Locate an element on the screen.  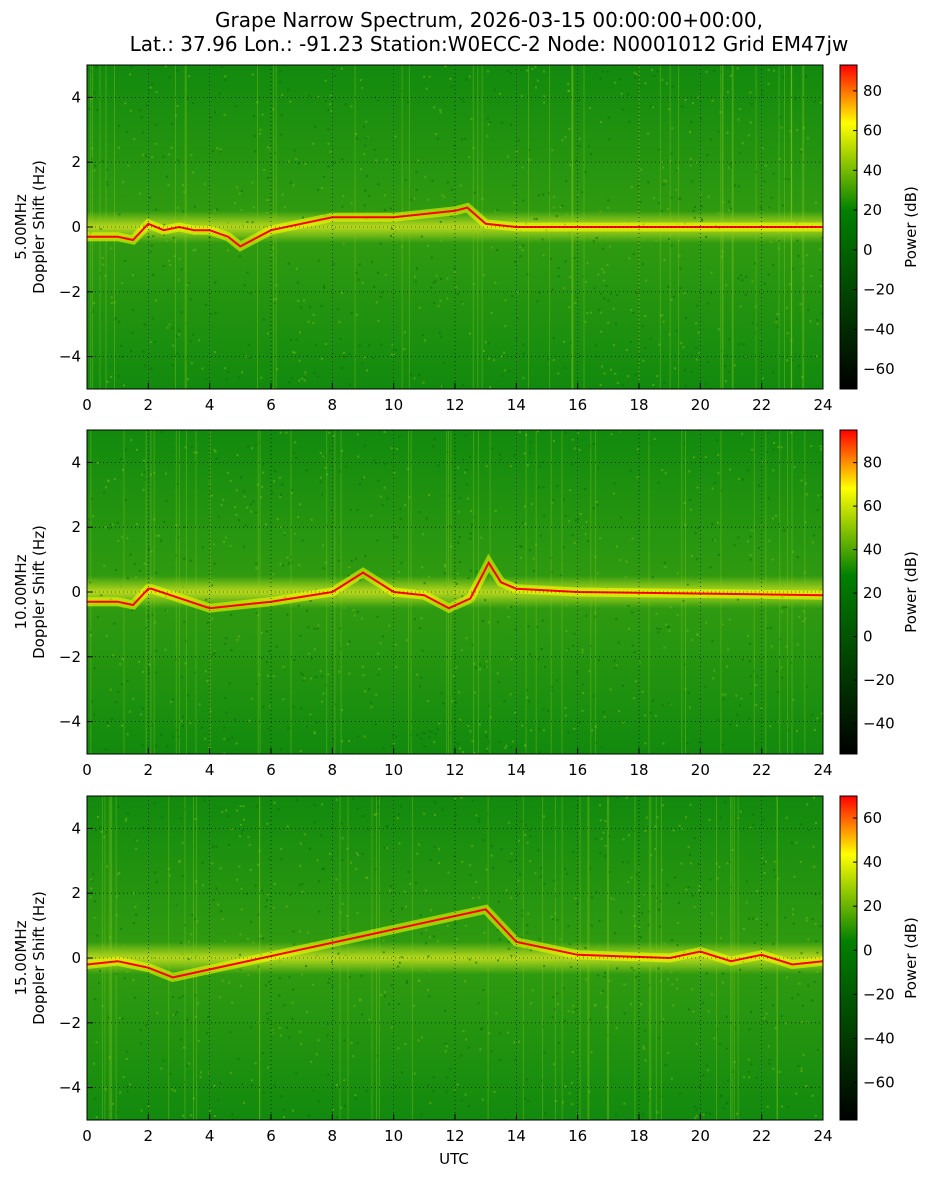
panel-frequency-label: 10.00MHz is located at coordinates (21, 591).